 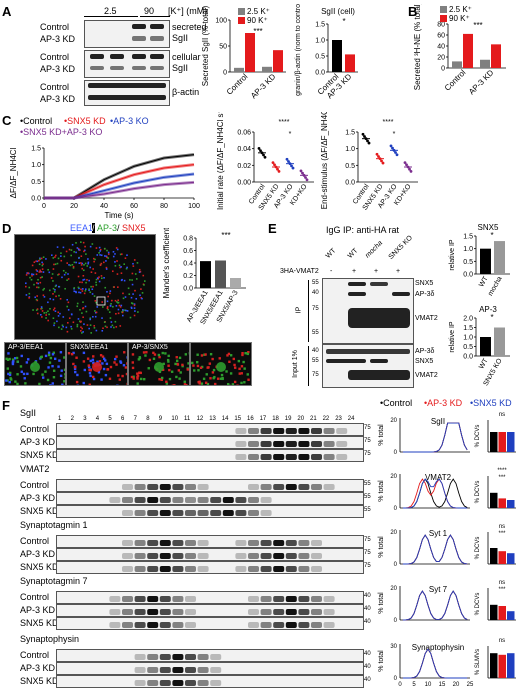 What do you see at coordinates (164, 206) in the screenshot?
I see `x-tick-label: 80` at bounding box center [164, 206].